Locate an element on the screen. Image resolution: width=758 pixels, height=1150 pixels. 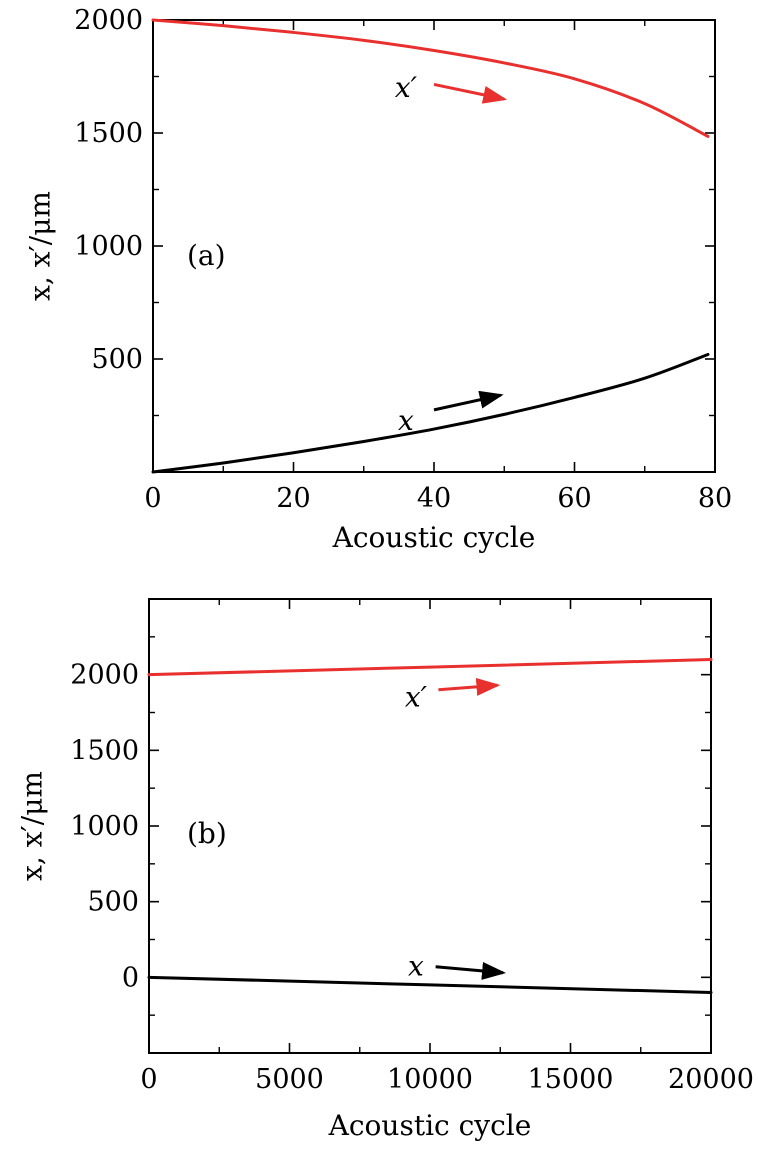
panel-label-a: (a) is located at coordinates (206, 255).